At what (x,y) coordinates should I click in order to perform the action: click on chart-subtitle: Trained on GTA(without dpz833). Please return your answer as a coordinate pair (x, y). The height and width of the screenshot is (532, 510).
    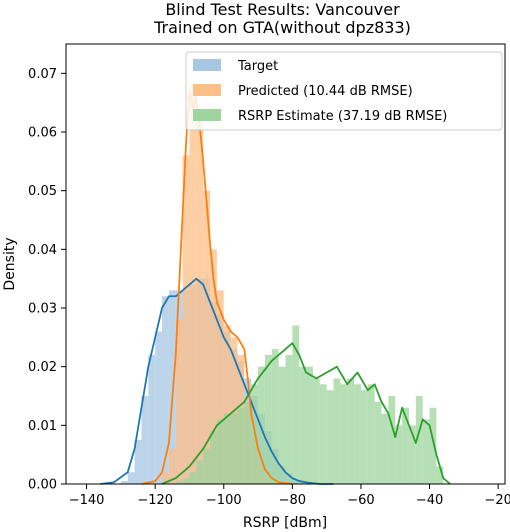
    Looking at the image, I should click on (282, 27).